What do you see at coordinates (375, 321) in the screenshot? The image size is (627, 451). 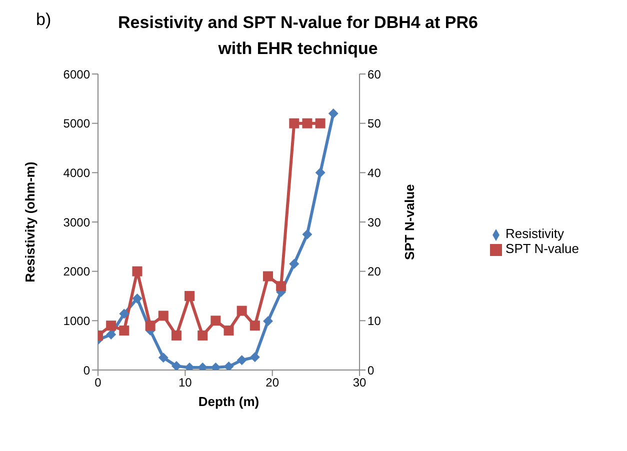 I see `y2-tick-label: 10` at bounding box center [375, 321].